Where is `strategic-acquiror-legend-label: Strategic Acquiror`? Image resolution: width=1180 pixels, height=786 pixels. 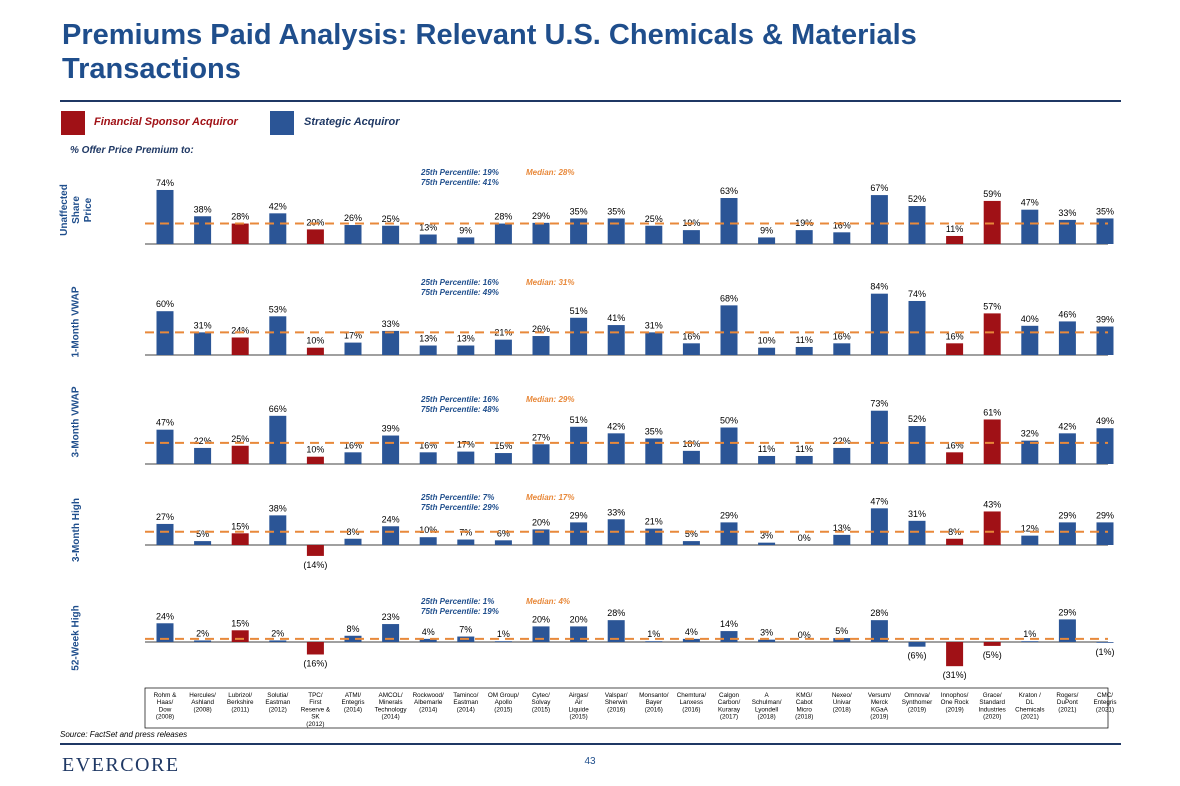
strategic-acquiror-legend-label: Strategic Acquiror is located at coordinates (352, 122).